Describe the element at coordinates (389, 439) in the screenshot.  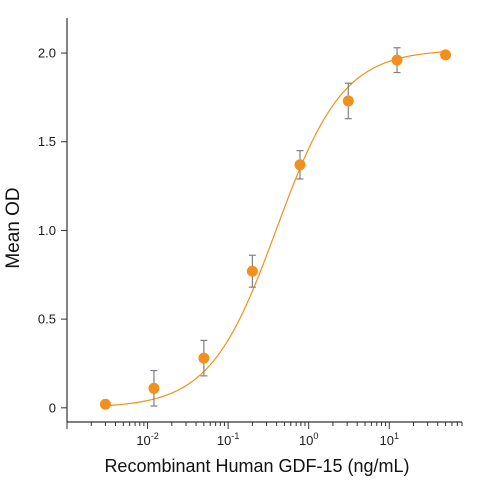
I see `x-tick-label: 10¹` at that location.